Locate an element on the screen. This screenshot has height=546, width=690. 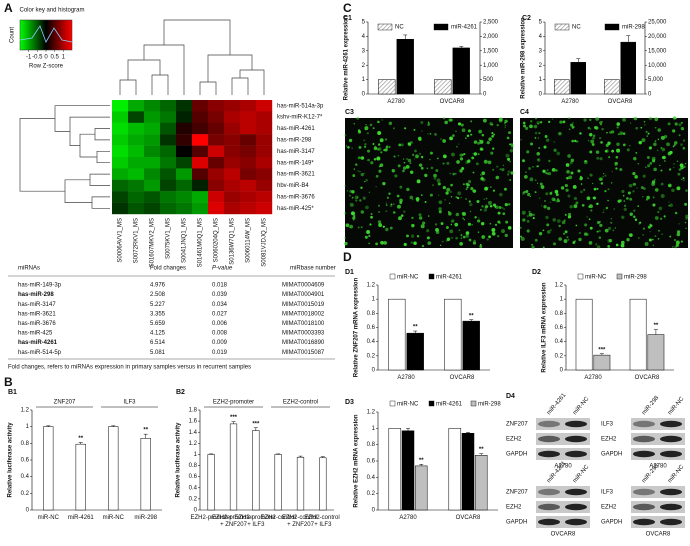
row-label: has-miR-298 is located at coordinates (294, 140).